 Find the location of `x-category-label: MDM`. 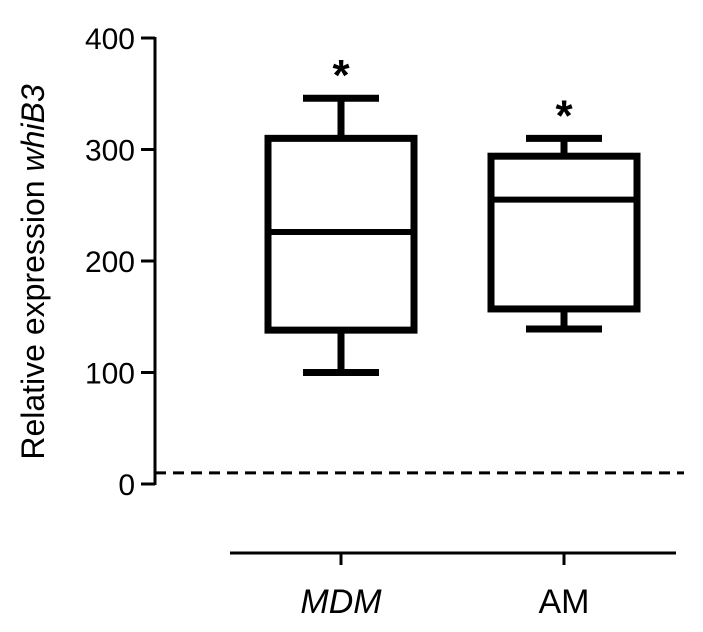

x-category-label: MDM is located at coordinates (341, 602).